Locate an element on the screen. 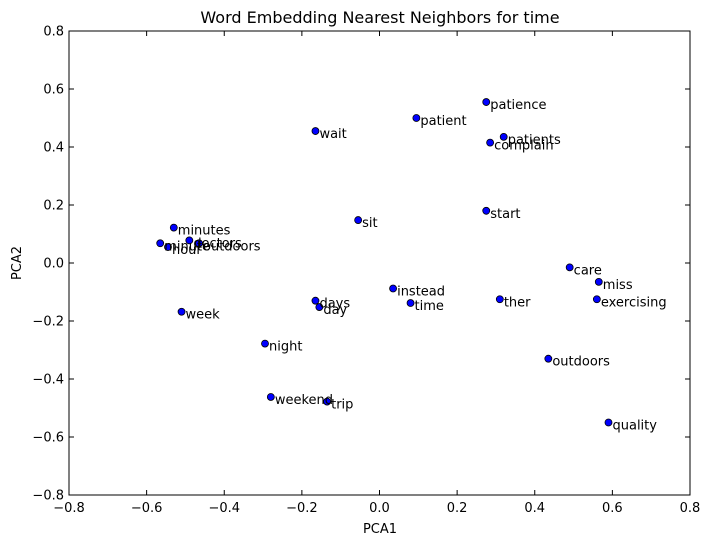  point-label: days is located at coordinates (334, 304).